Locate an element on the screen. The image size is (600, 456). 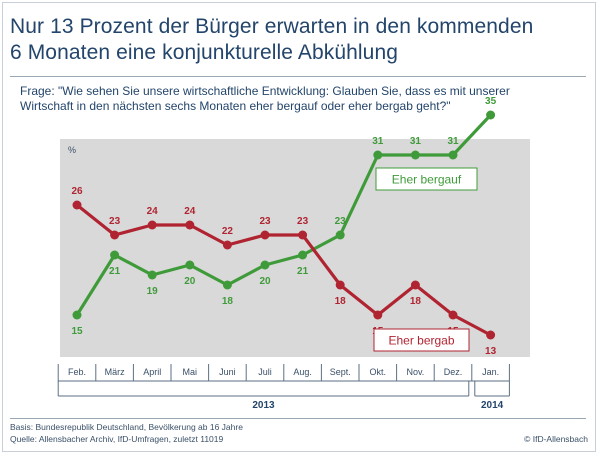
legend-box-down is located at coordinates (421, 340).